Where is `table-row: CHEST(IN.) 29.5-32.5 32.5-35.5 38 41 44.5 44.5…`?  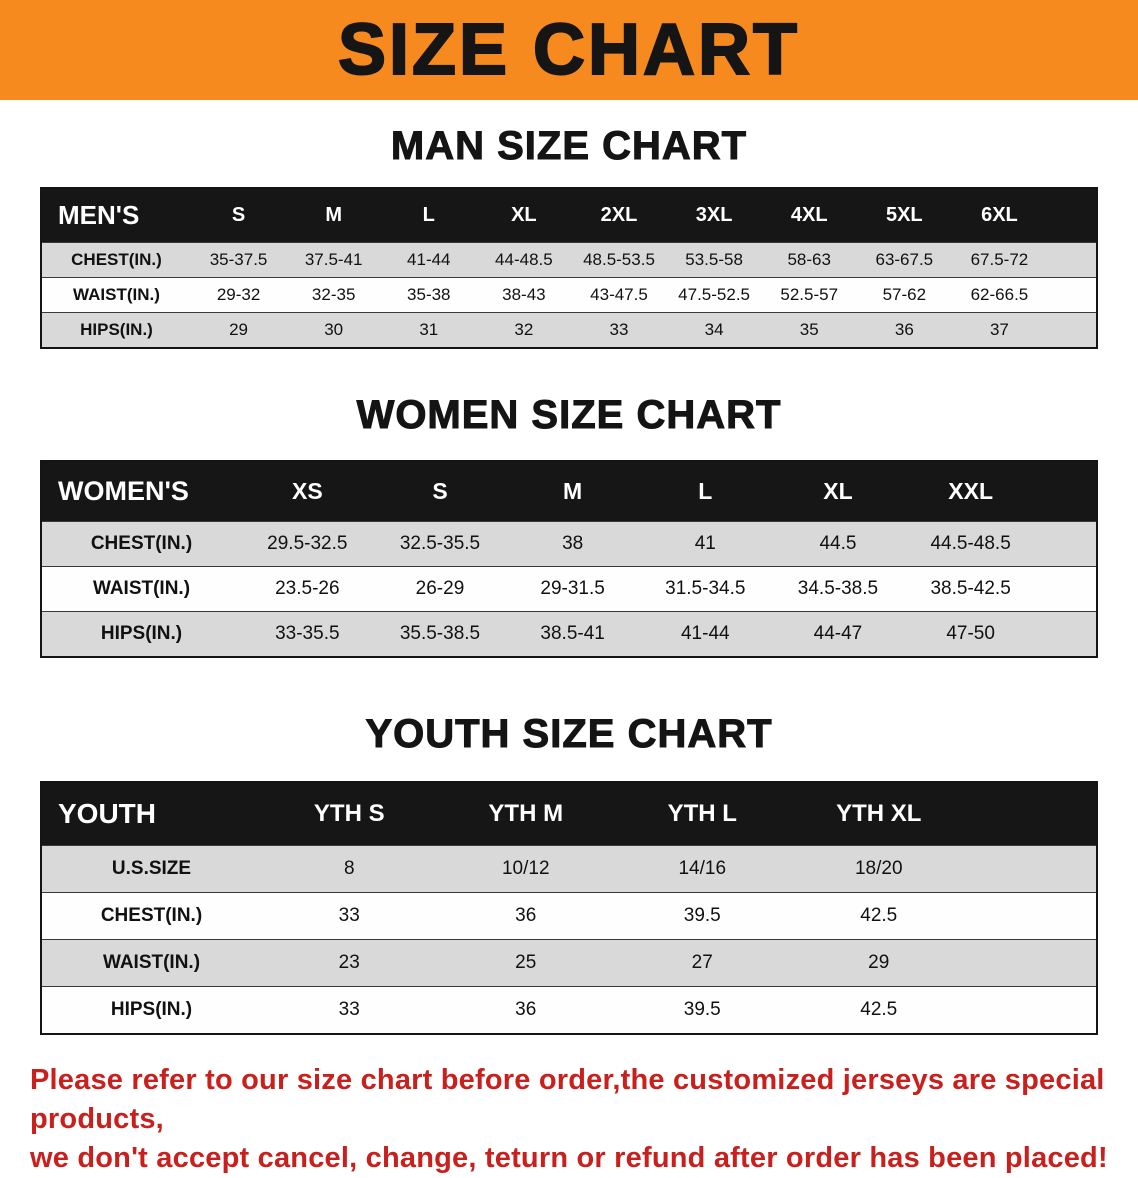 table-row: CHEST(IN.) 29.5-32.5 32.5-35.5 38 41 44.5 44.5… is located at coordinates (569, 544).